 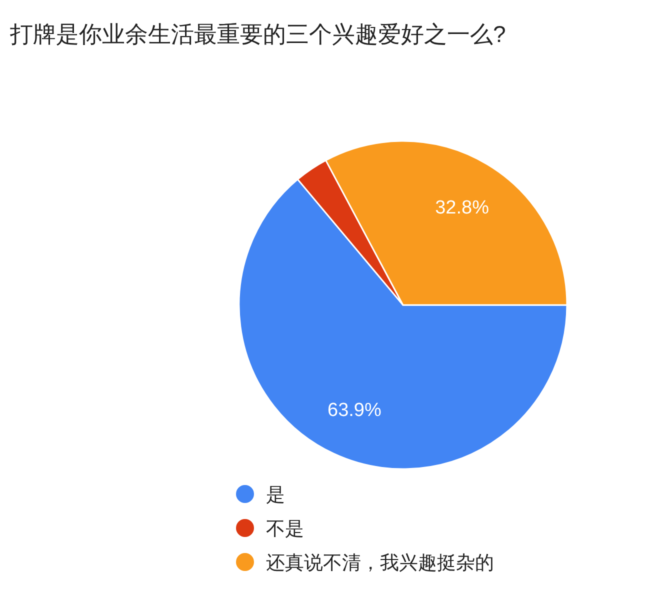 What do you see at coordinates (380, 563) in the screenshot?
I see `legend-label: 还真说不清，我兴趣挺杂的` at bounding box center [380, 563].